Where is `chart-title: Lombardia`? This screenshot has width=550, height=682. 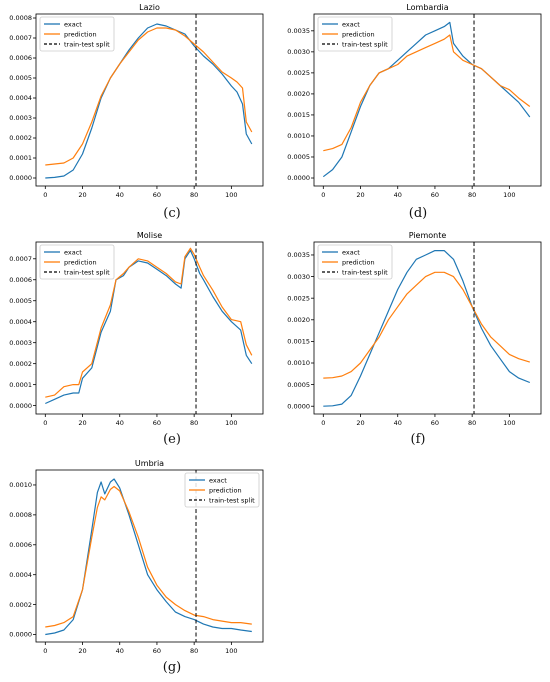
chart-title: Lombardia is located at coordinates (427, 7).